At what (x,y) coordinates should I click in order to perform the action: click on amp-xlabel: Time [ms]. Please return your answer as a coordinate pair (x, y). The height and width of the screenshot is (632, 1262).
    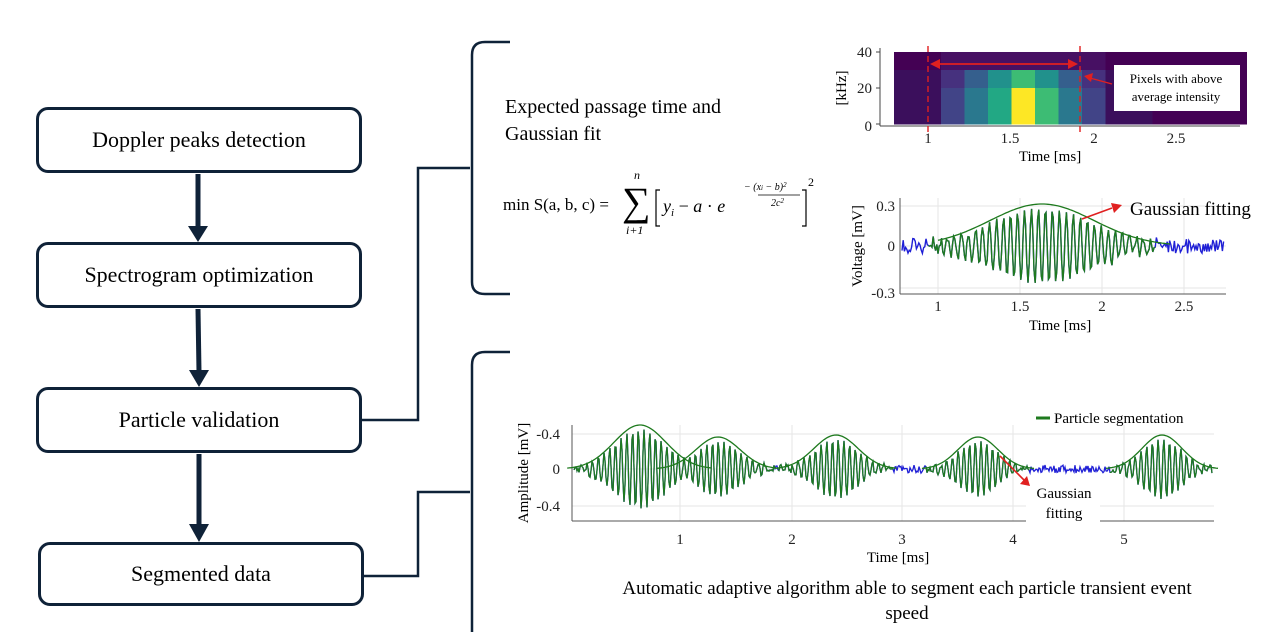
    Looking at the image, I should click on (898, 558).